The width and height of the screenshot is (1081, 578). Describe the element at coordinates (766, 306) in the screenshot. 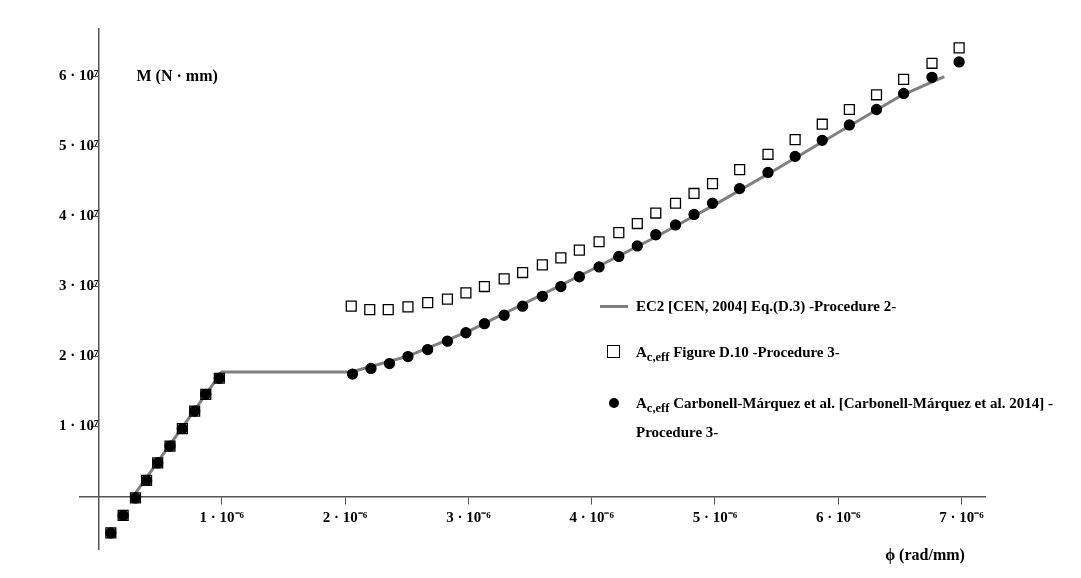

I see `legend-label: EC2 [CEN, 2004] Eq.(D.3) -Procedure 2-` at that location.